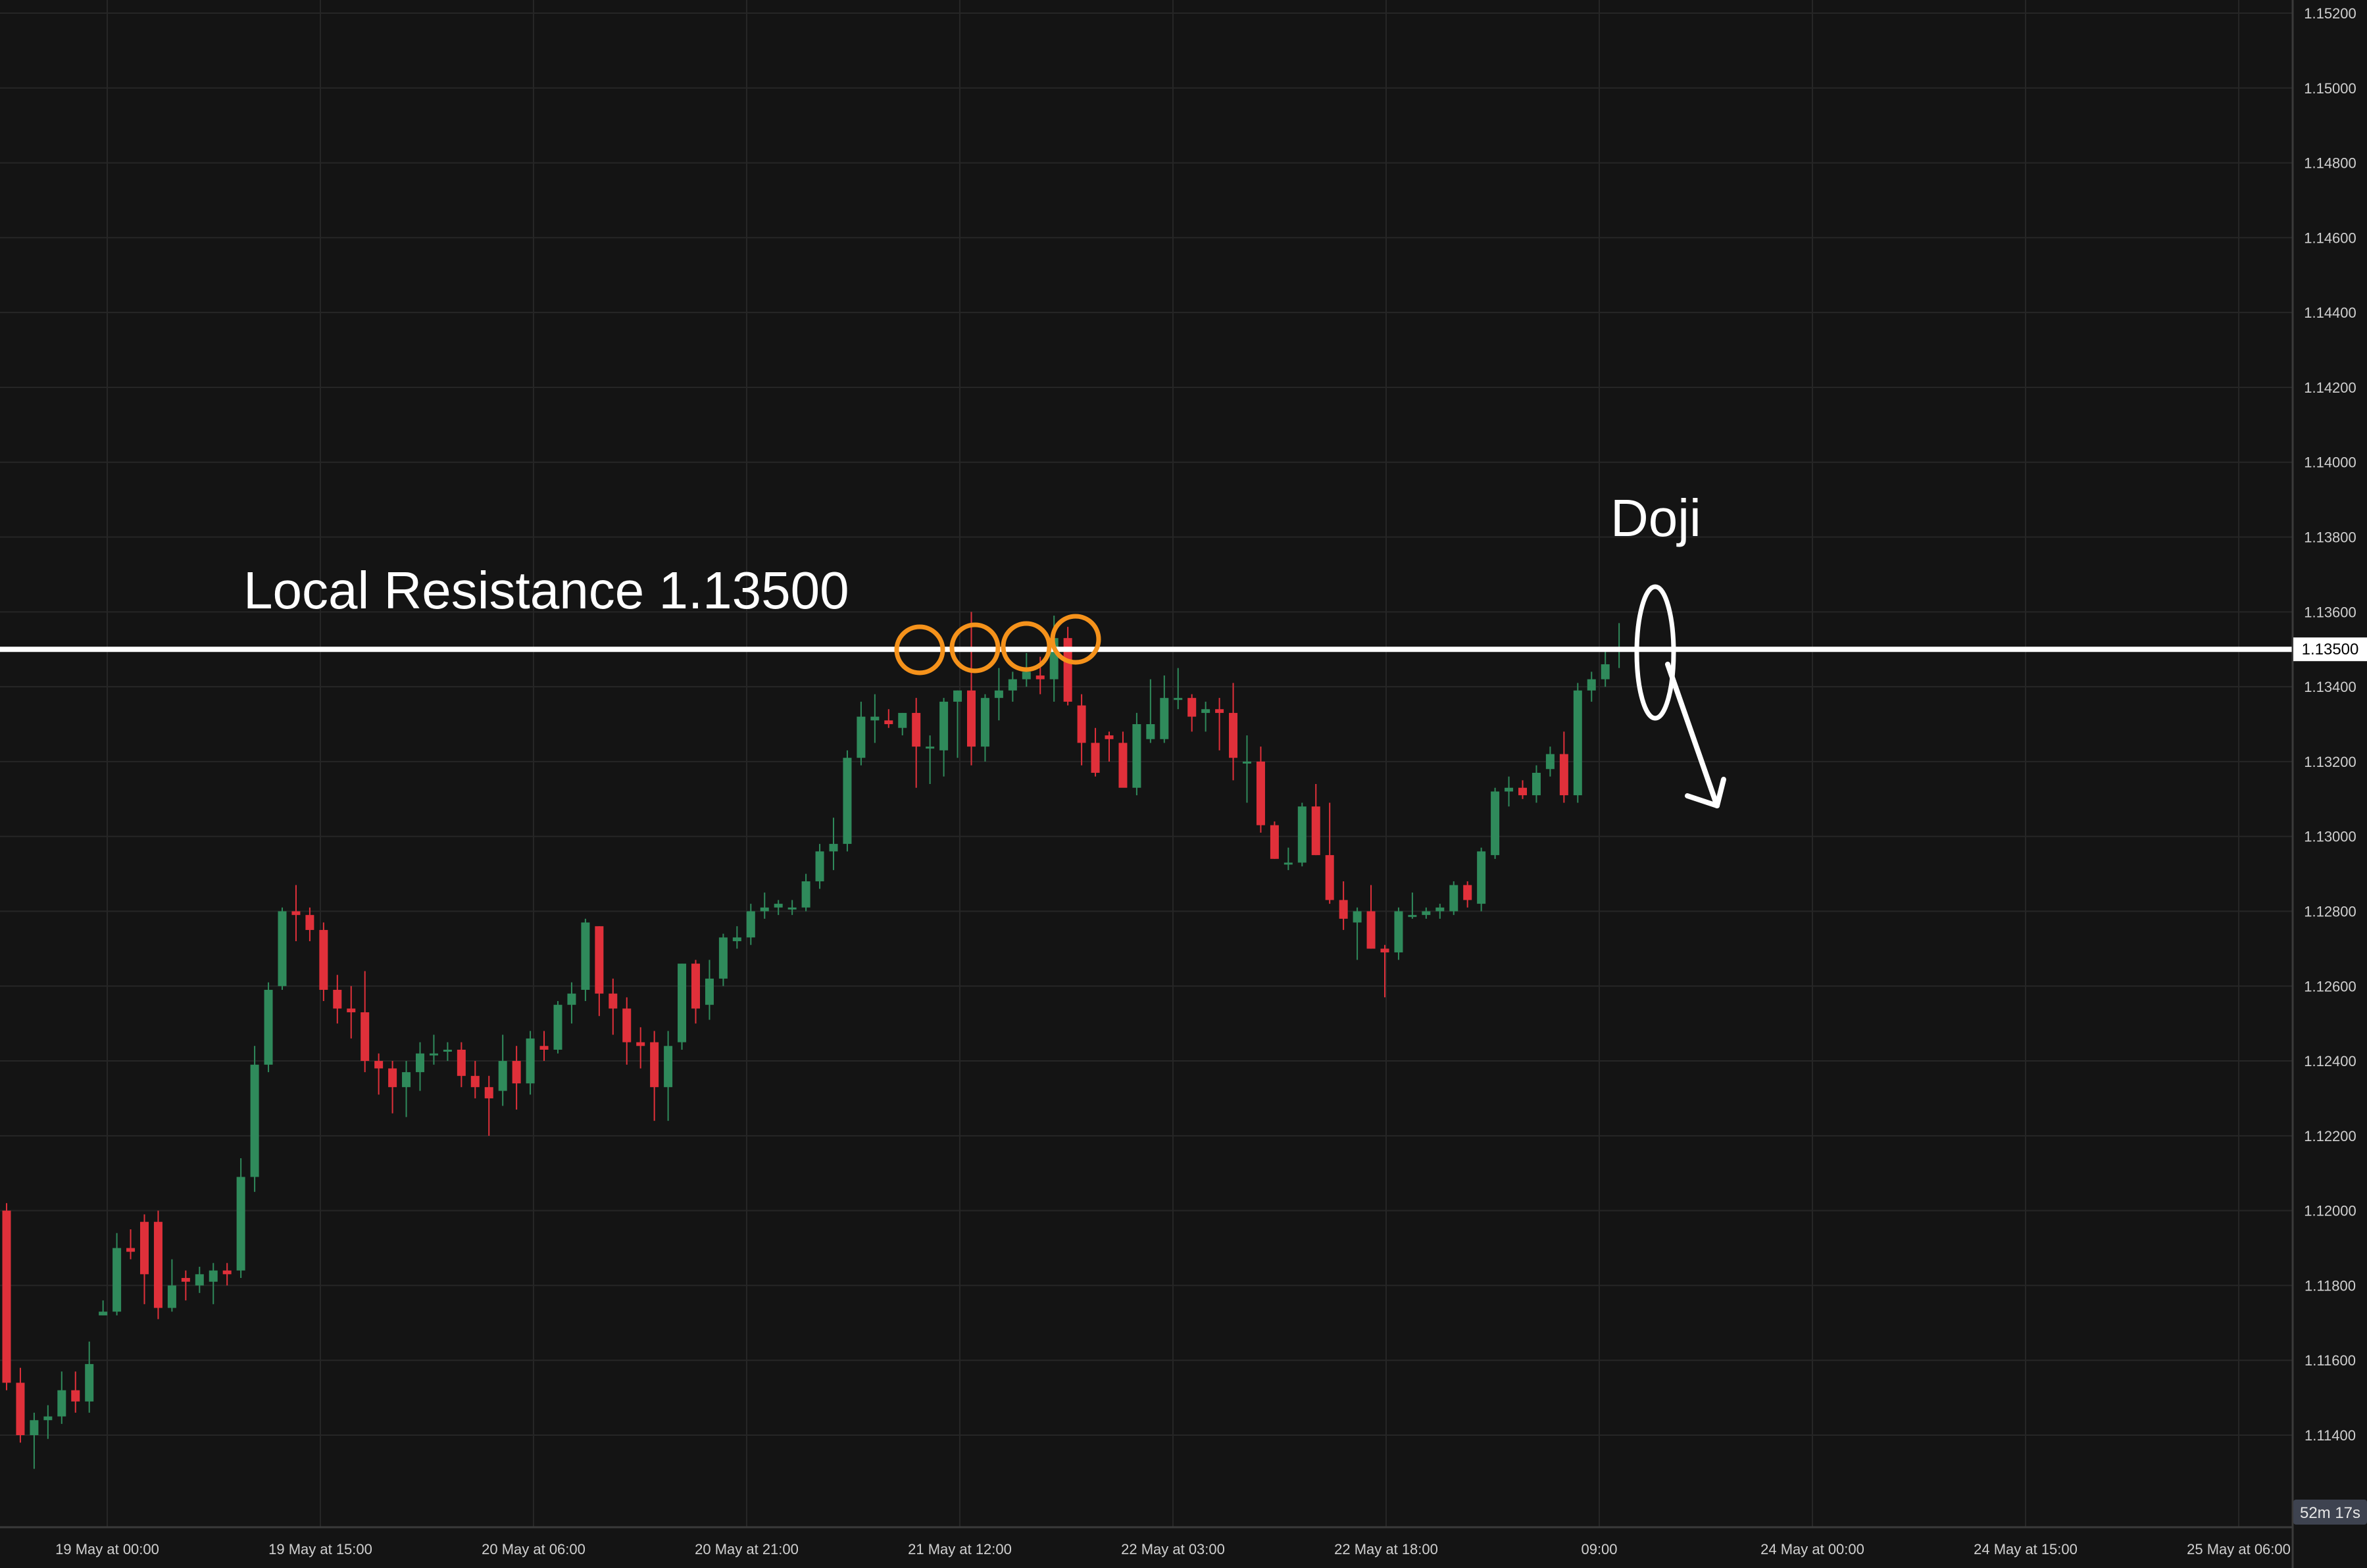 This screenshot has width=2367, height=1568. Describe the element at coordinates (2330, 313) in the screenshot. I see `y-tick-label: 1.14400` at that location.